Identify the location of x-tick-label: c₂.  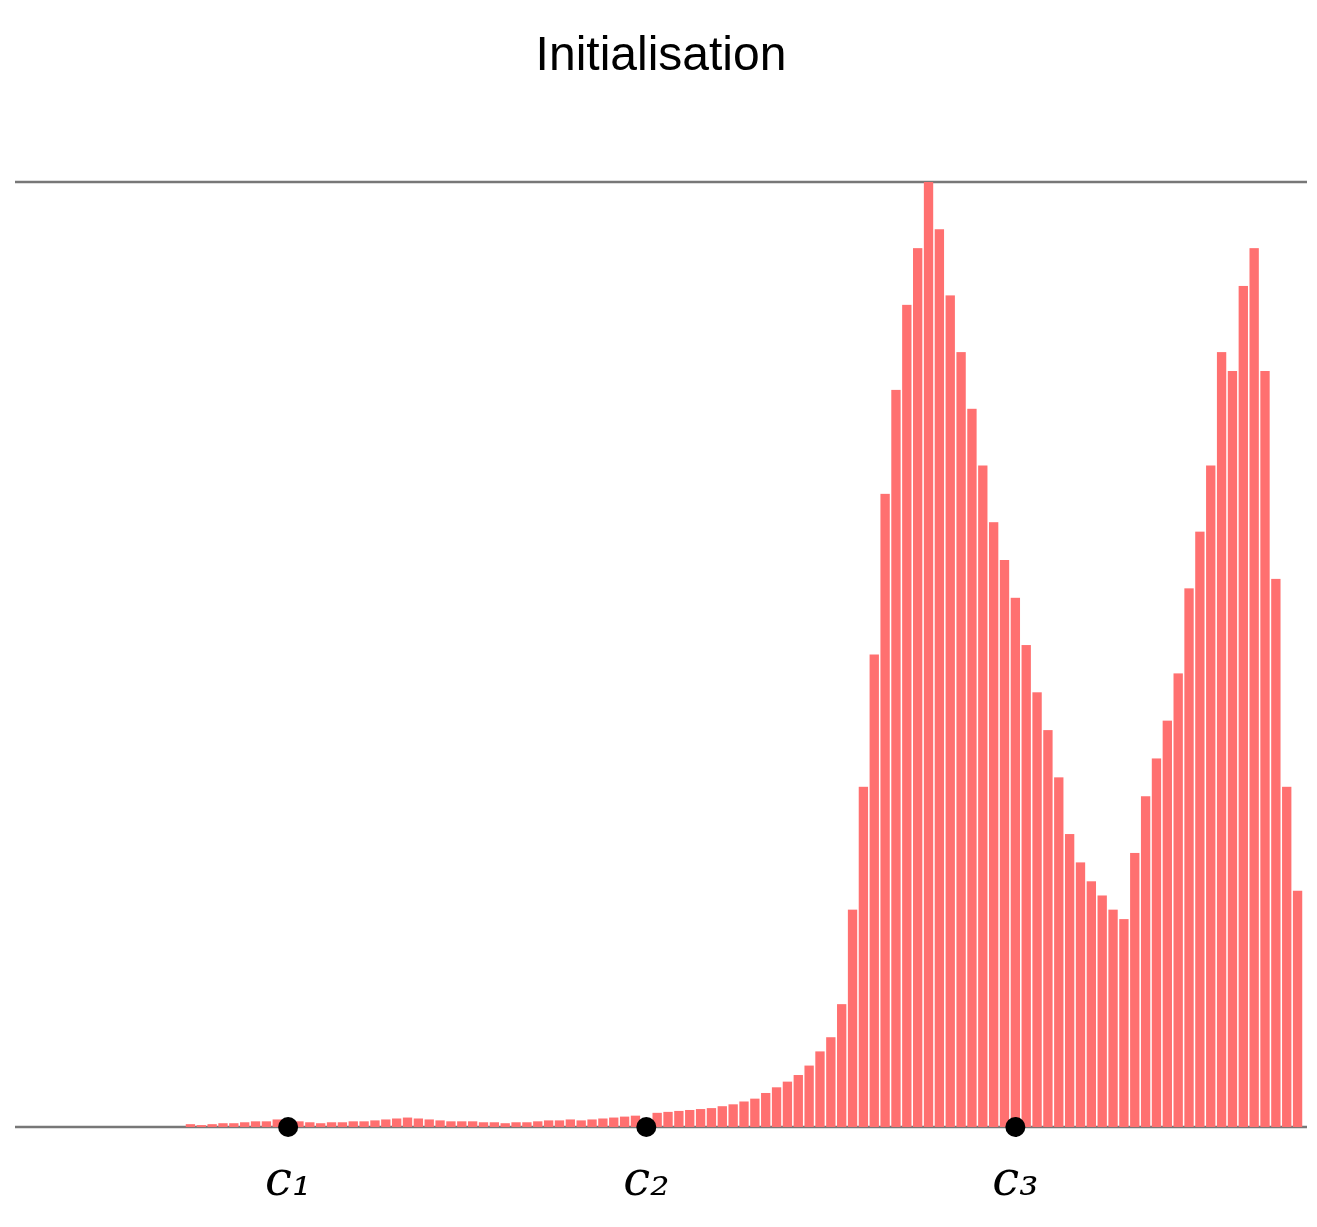
(646, 1178).